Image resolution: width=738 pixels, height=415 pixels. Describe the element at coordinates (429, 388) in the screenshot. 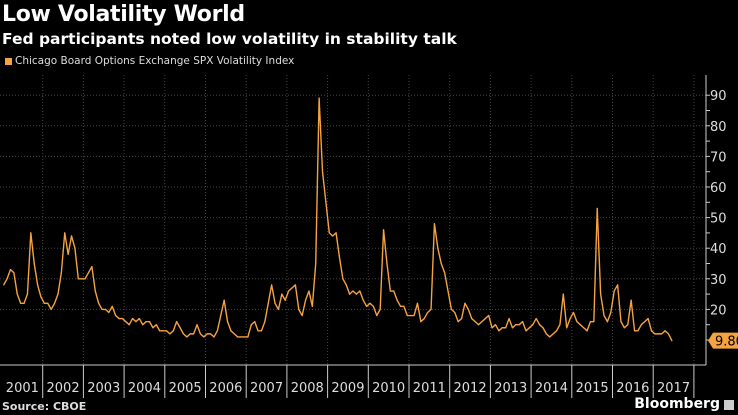

I see `x-tick-label: 2011` at that location.